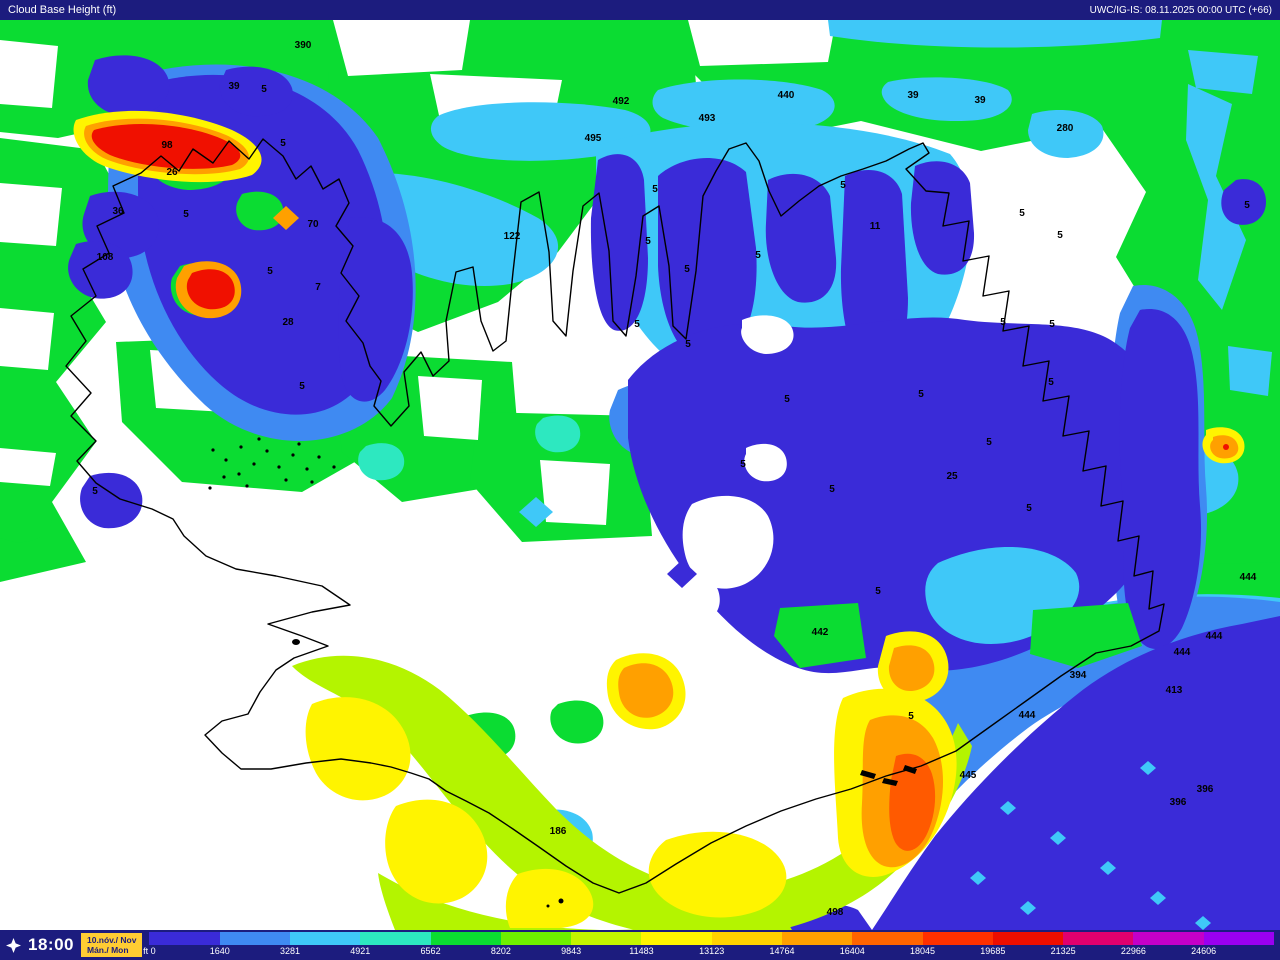  What do you see at coordinates (461, 944) in the screenshot?
I see `legend-segment: 6562` at bounding box center [461, 944].